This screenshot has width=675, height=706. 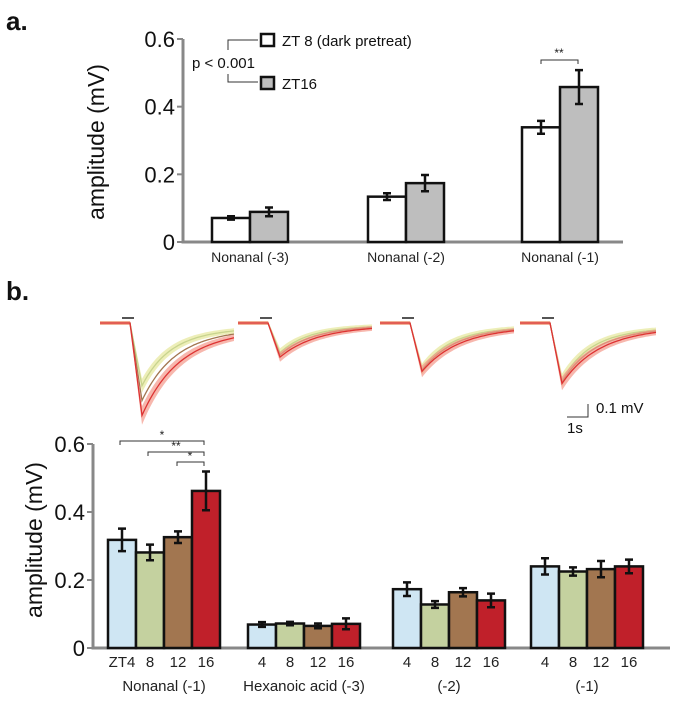 I want to click on panel-b-ytick-label: 0, so click(x=79, y=648).